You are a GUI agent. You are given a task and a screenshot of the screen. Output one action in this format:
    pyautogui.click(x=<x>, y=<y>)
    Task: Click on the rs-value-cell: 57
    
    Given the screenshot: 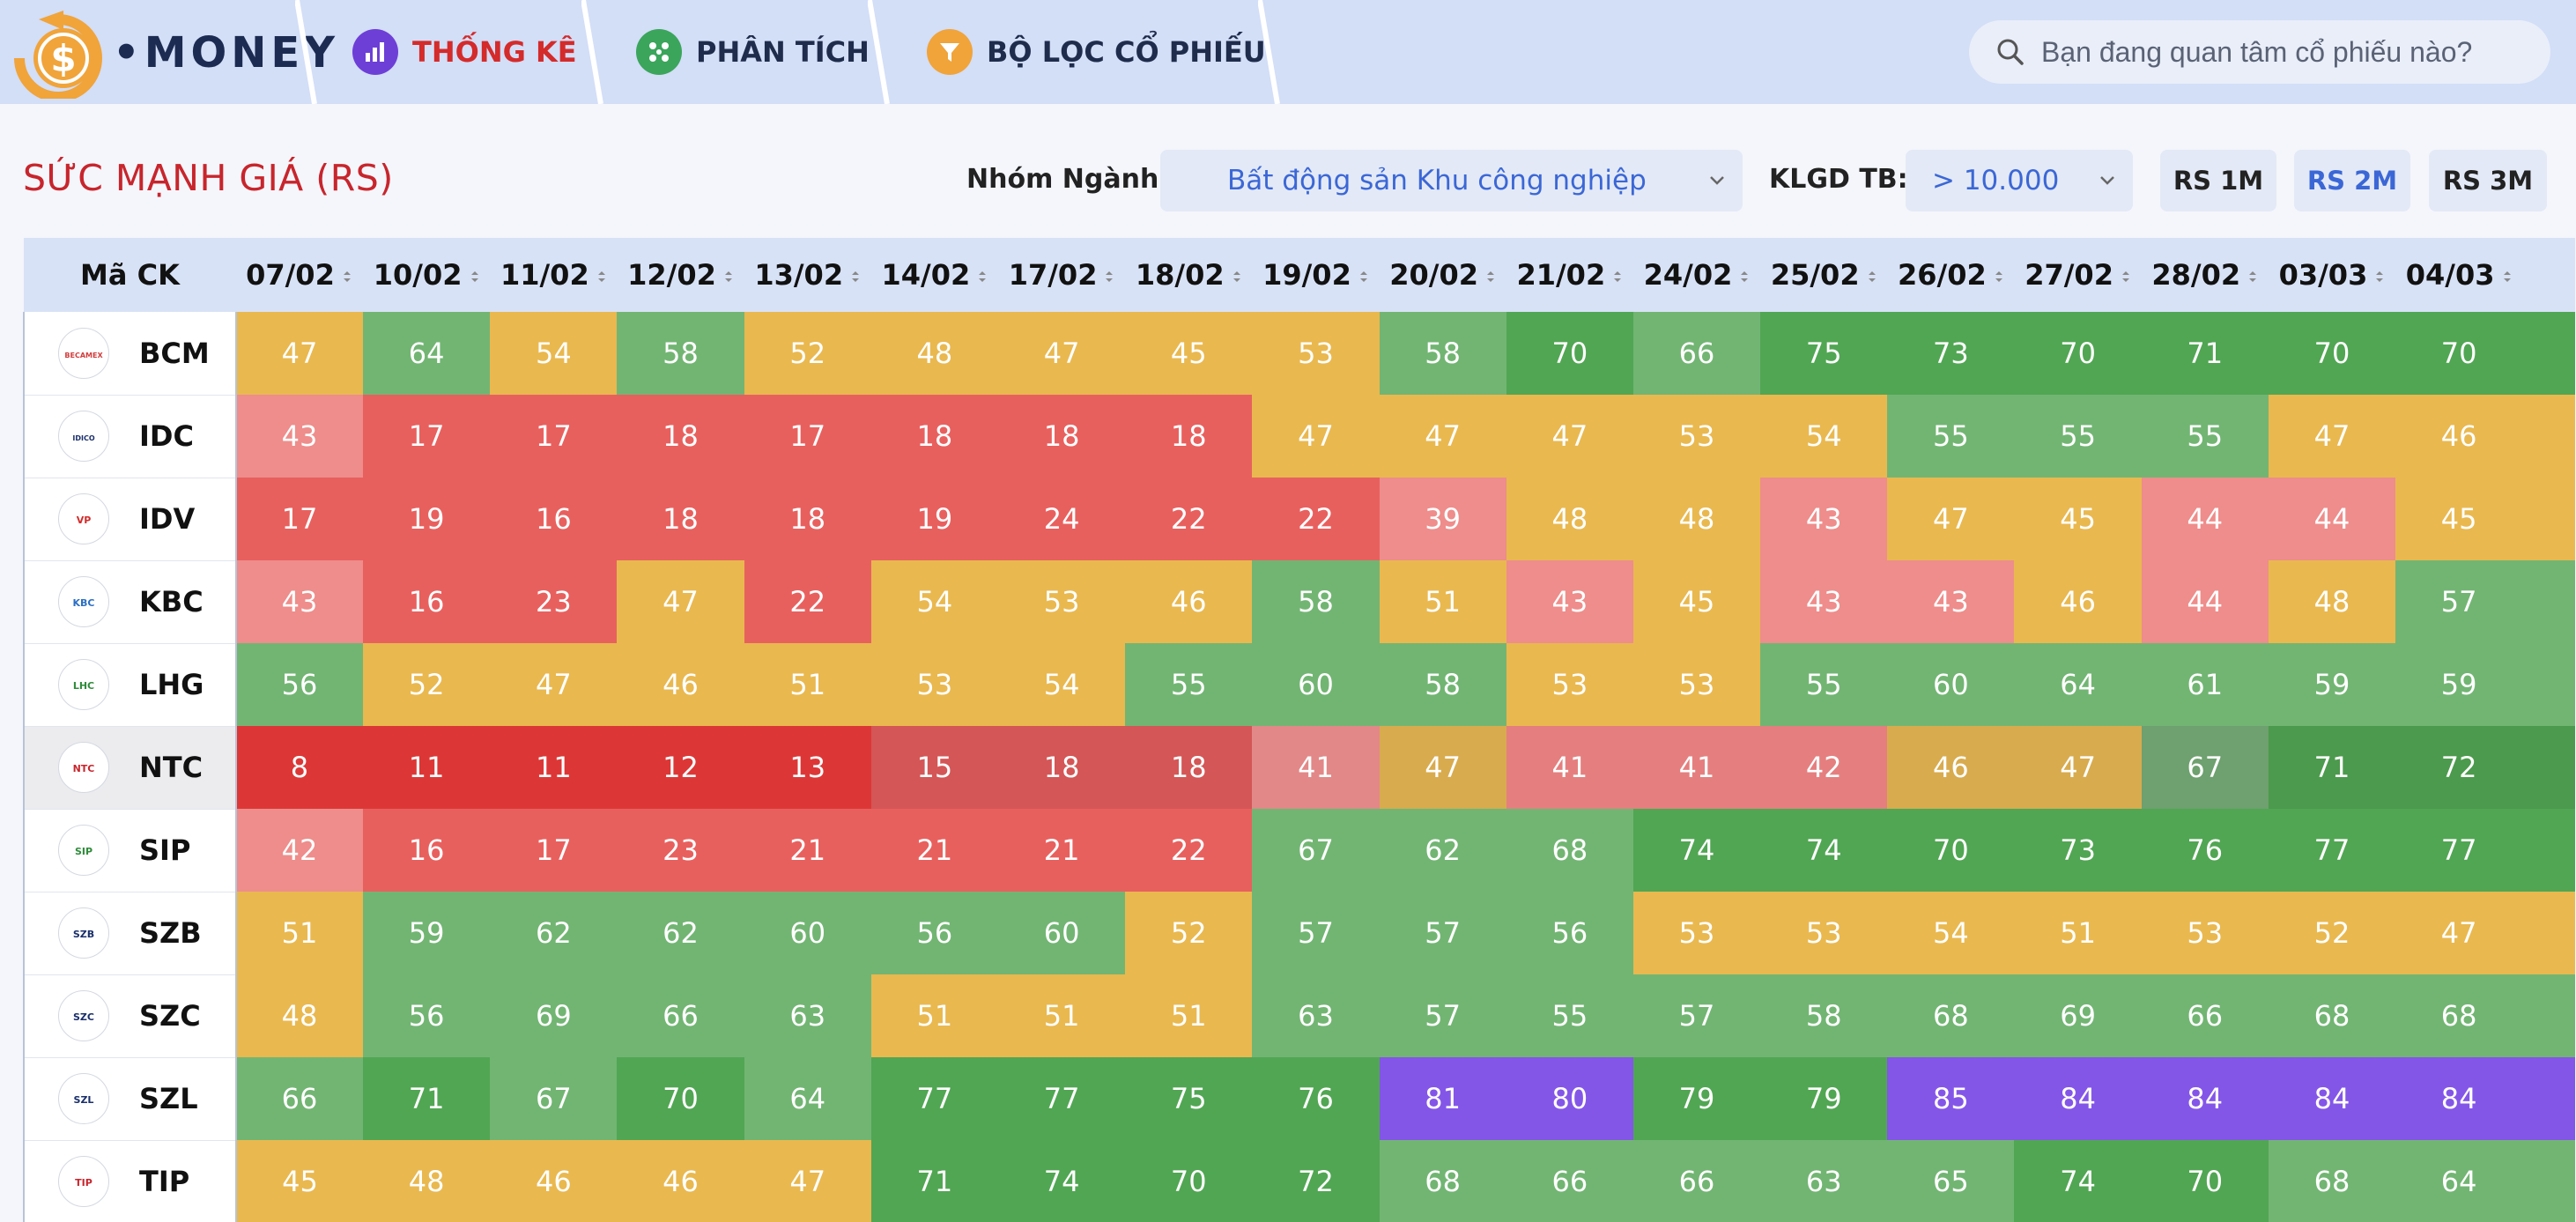 What is the action you would take?
    pyautogui.click(x=1316, y=933)
    